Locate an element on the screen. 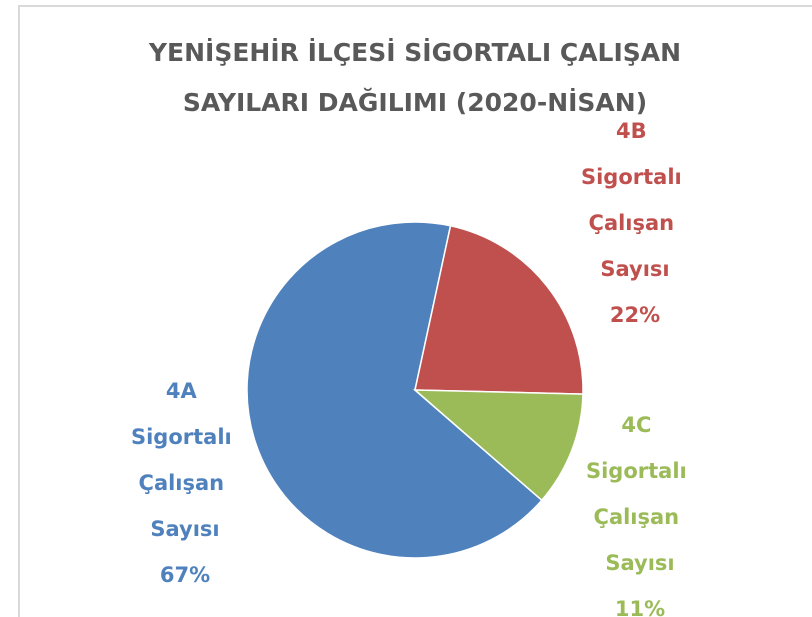 This screenshot has width=812, height=617. slice-value-label: 67% is located at coordinates (185, 575).